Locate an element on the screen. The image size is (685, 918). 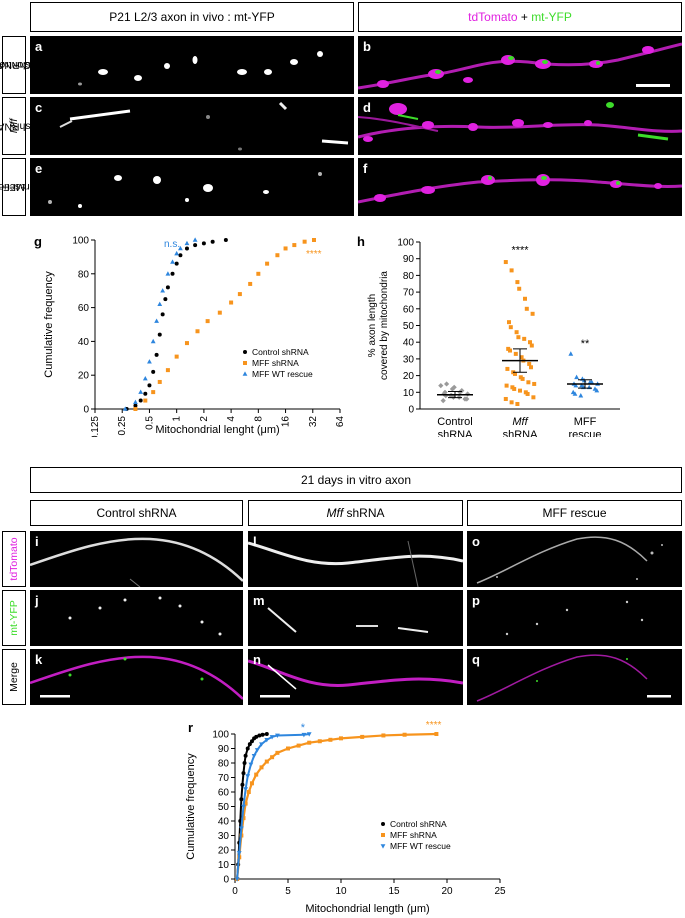
row-label-rescue-line2: rescue is located at coordinates (15, 187).